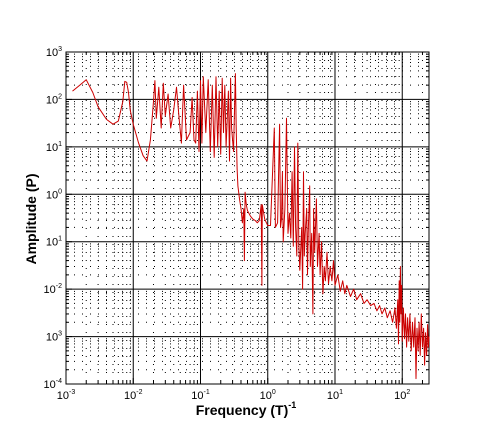 The image size is (487, 433). I want to click on x-tick-exponent: 1, so click(341, 392).